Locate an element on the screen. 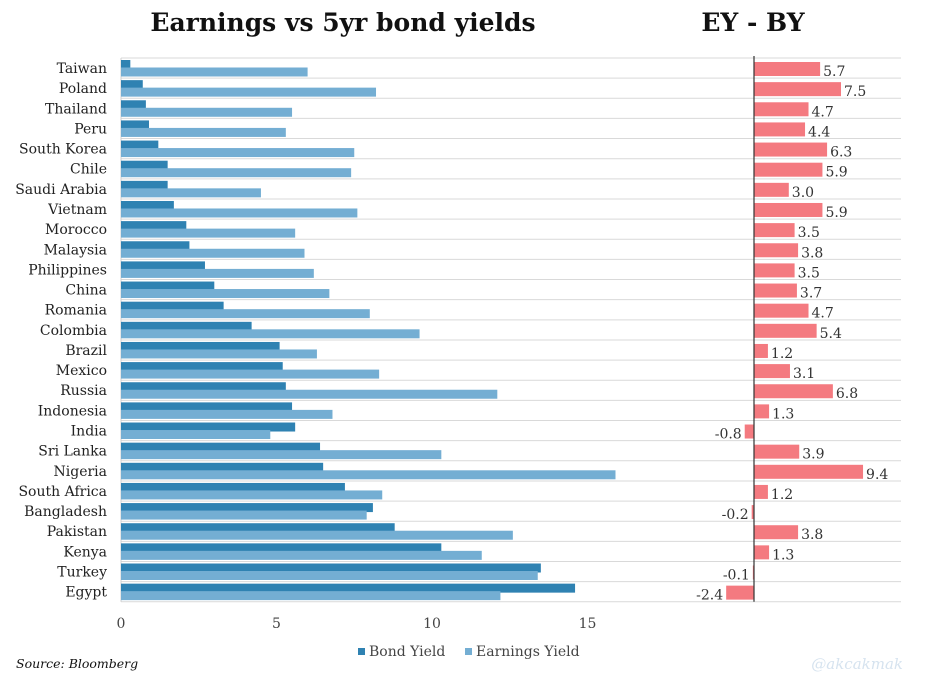 The height and width of the screenshot is (687, 938). bar-bond-yield-saudi-arabia is located at coordinates (144, 185).